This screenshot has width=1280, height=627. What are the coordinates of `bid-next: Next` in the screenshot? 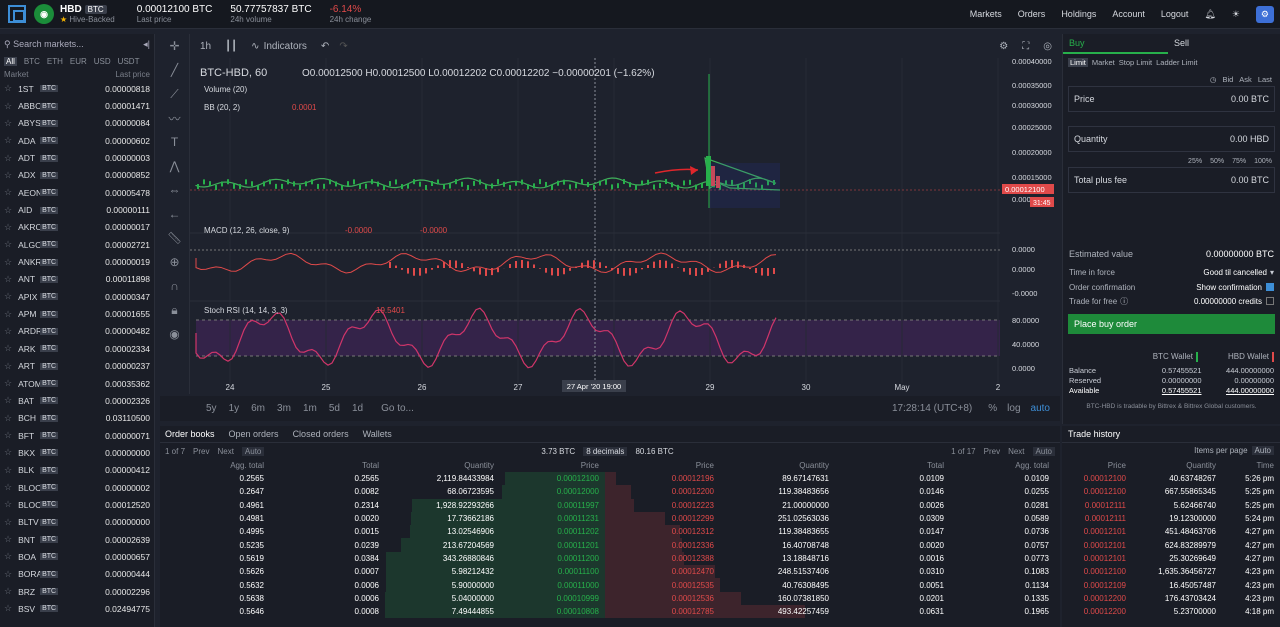 It's located at (225, 451).